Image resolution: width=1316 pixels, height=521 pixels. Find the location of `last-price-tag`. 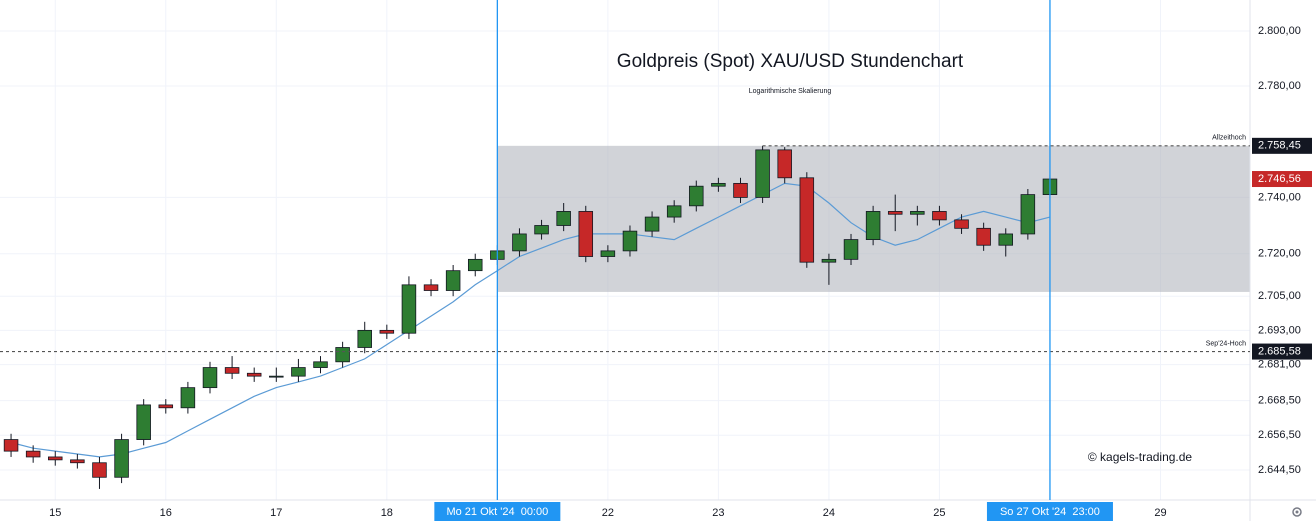

last-price-tag is located at coordinates (1282, 179).